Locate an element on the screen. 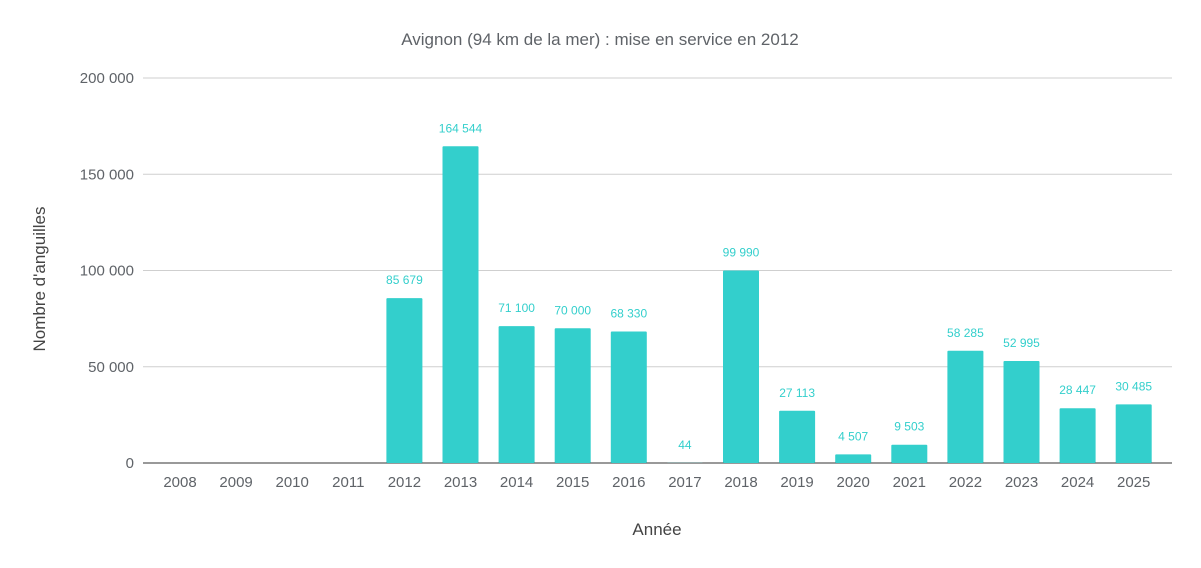 The width and height of the screenshot is (1201, 568). x-tick-label-2022: 2022 is located at coordinates (965, 482).